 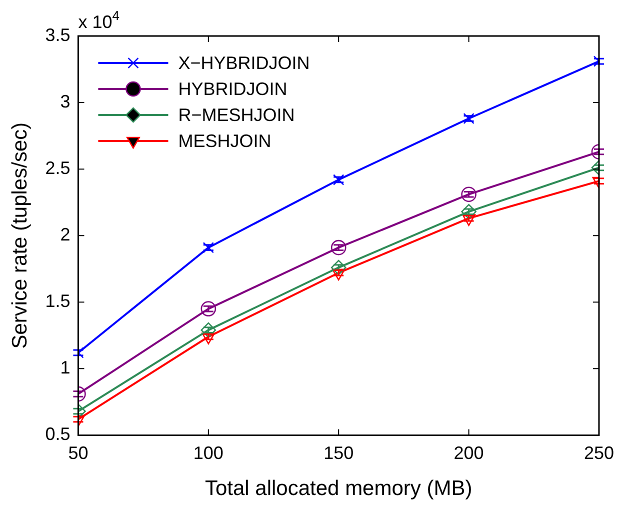 What do you see at coordinates (339, 452) in the screenshot?
I see `x-tick-label: 150` at bounding box center [339, 452].